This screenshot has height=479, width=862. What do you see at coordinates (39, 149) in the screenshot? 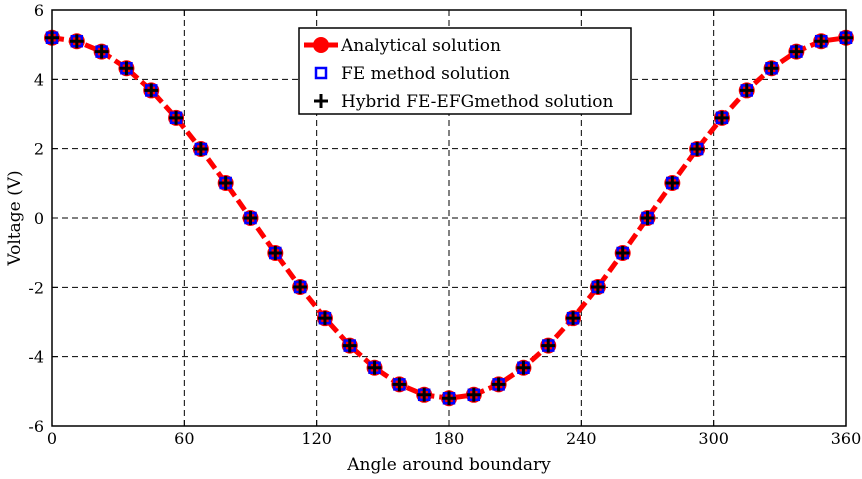
I see `y-tick-label: 2` at bounding box center [39, 149].